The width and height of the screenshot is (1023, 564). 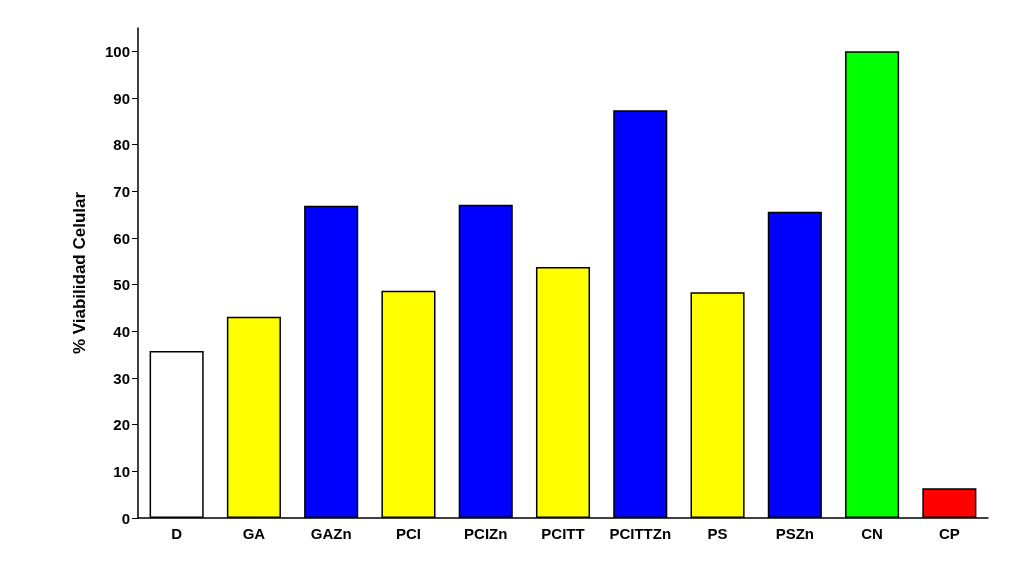 What do you see at coordinates (121, 425) in the screenshot?
I see `y-tick-label: 20` at bounding box center [121, 425].